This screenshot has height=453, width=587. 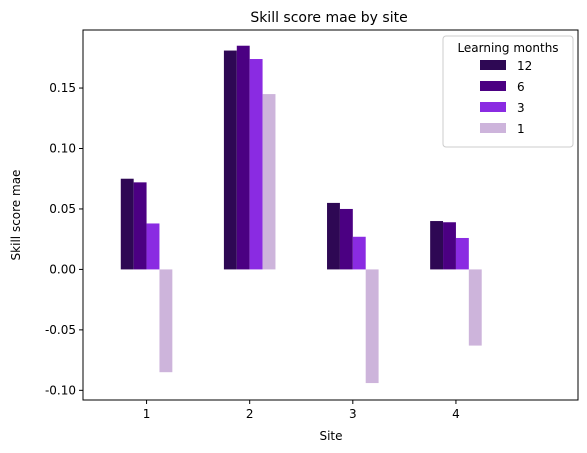 I want to click on legend-label-1: 1, so click(x=521, y=129).